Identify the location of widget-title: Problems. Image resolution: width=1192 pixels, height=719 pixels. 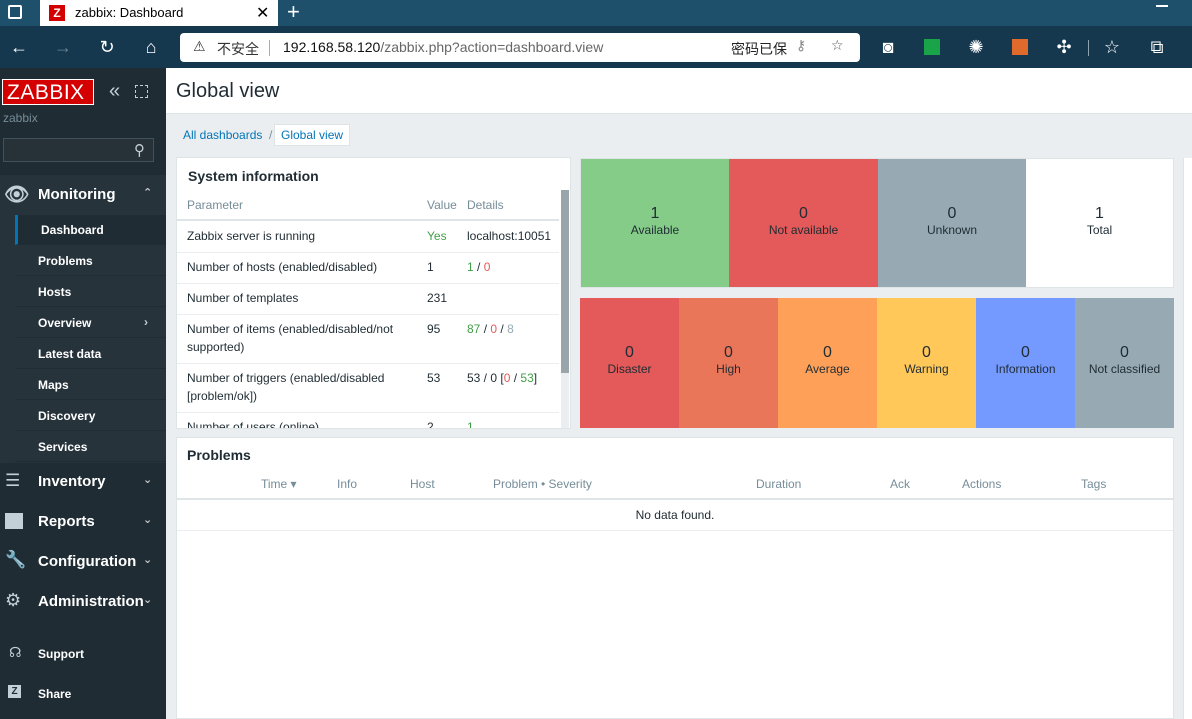
(219, 455).